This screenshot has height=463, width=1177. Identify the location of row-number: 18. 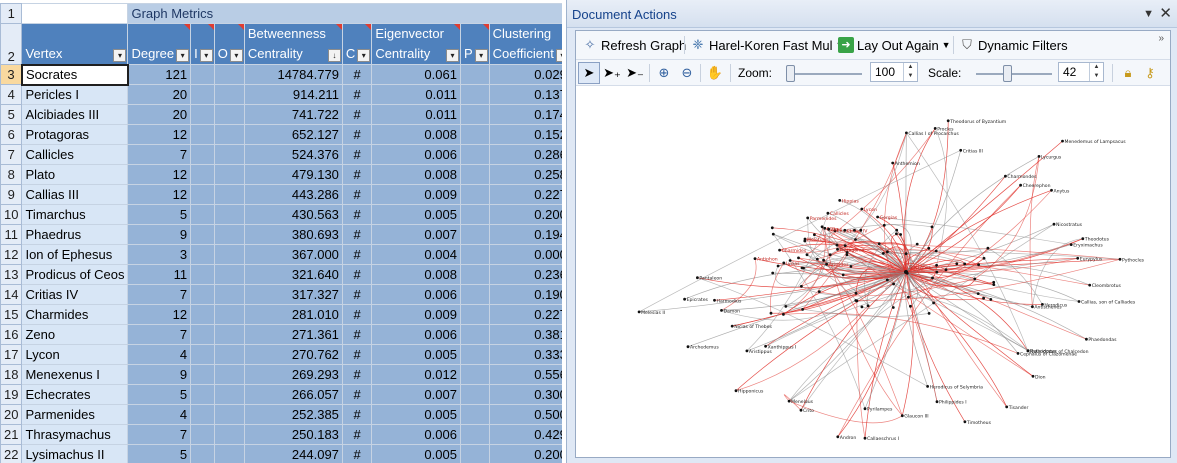
(11, 374).